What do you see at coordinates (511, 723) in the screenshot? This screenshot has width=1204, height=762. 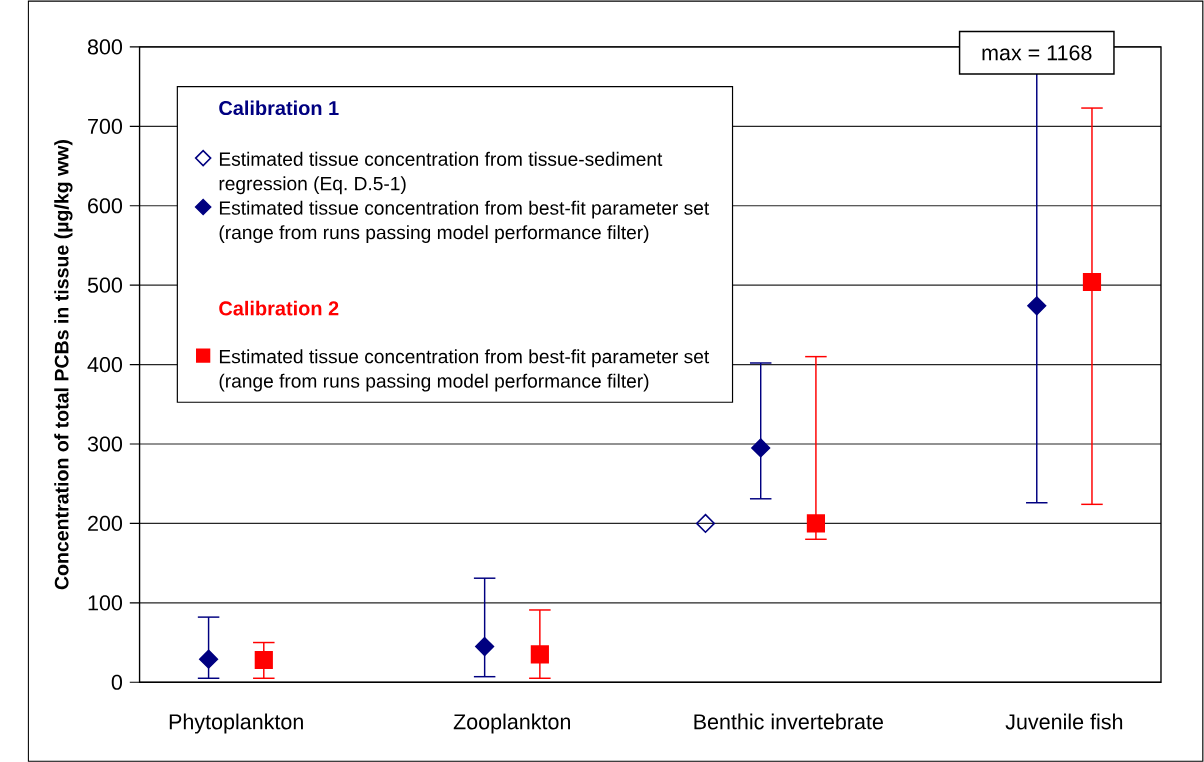 I see `x-tick-label: Zooplankton` at bounding box center [511, 723].